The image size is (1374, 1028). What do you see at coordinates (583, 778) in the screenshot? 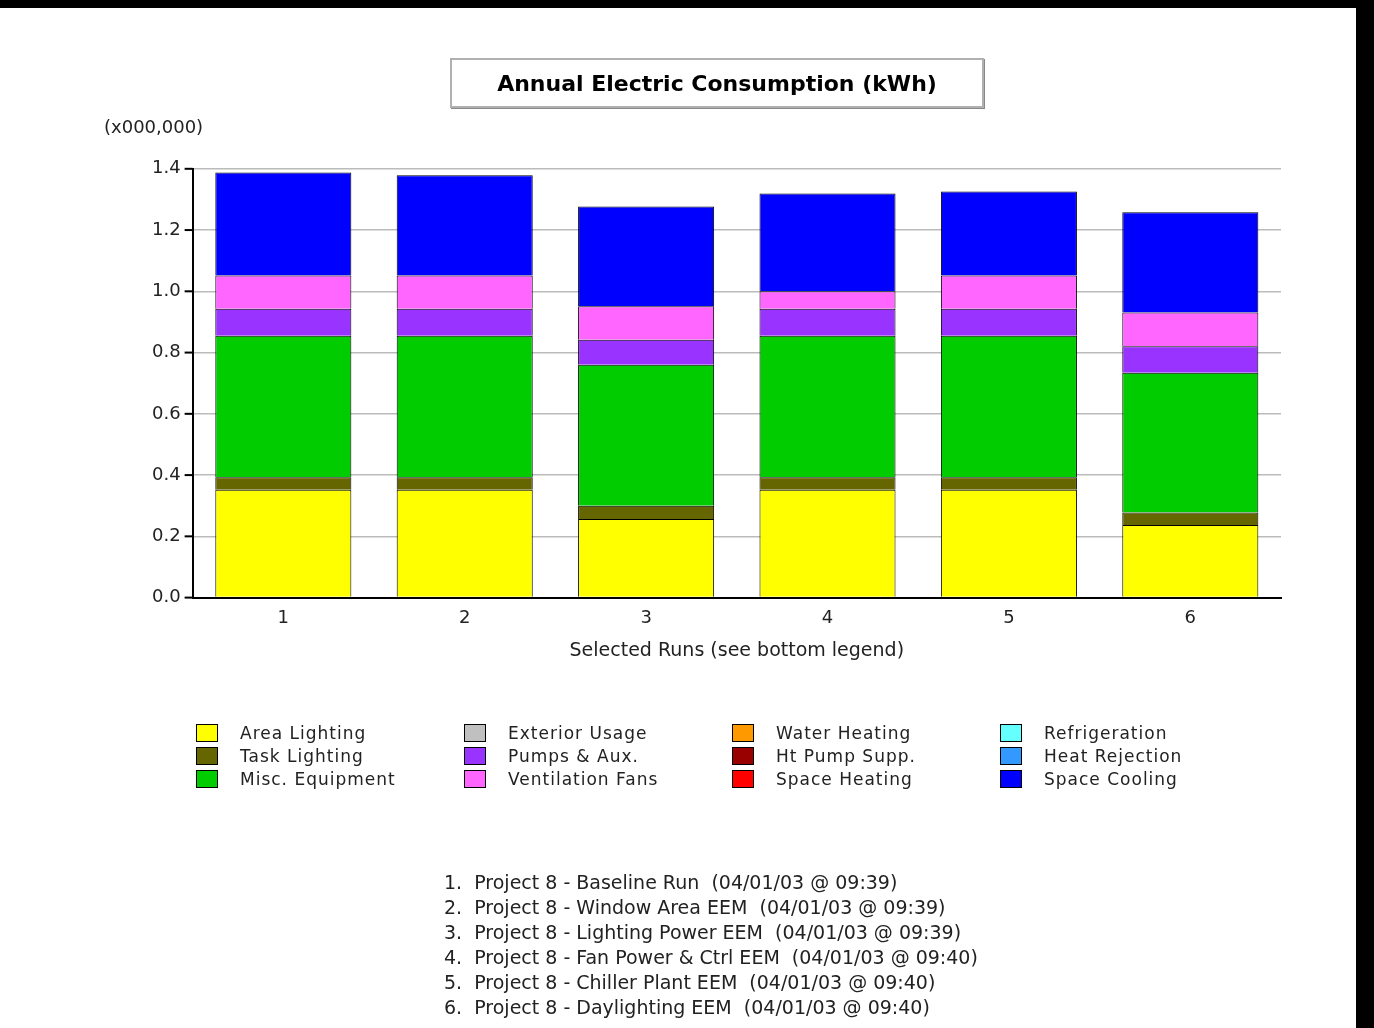
I see `legend-label: Ventilation Fans` at bounding box center [583, 778].